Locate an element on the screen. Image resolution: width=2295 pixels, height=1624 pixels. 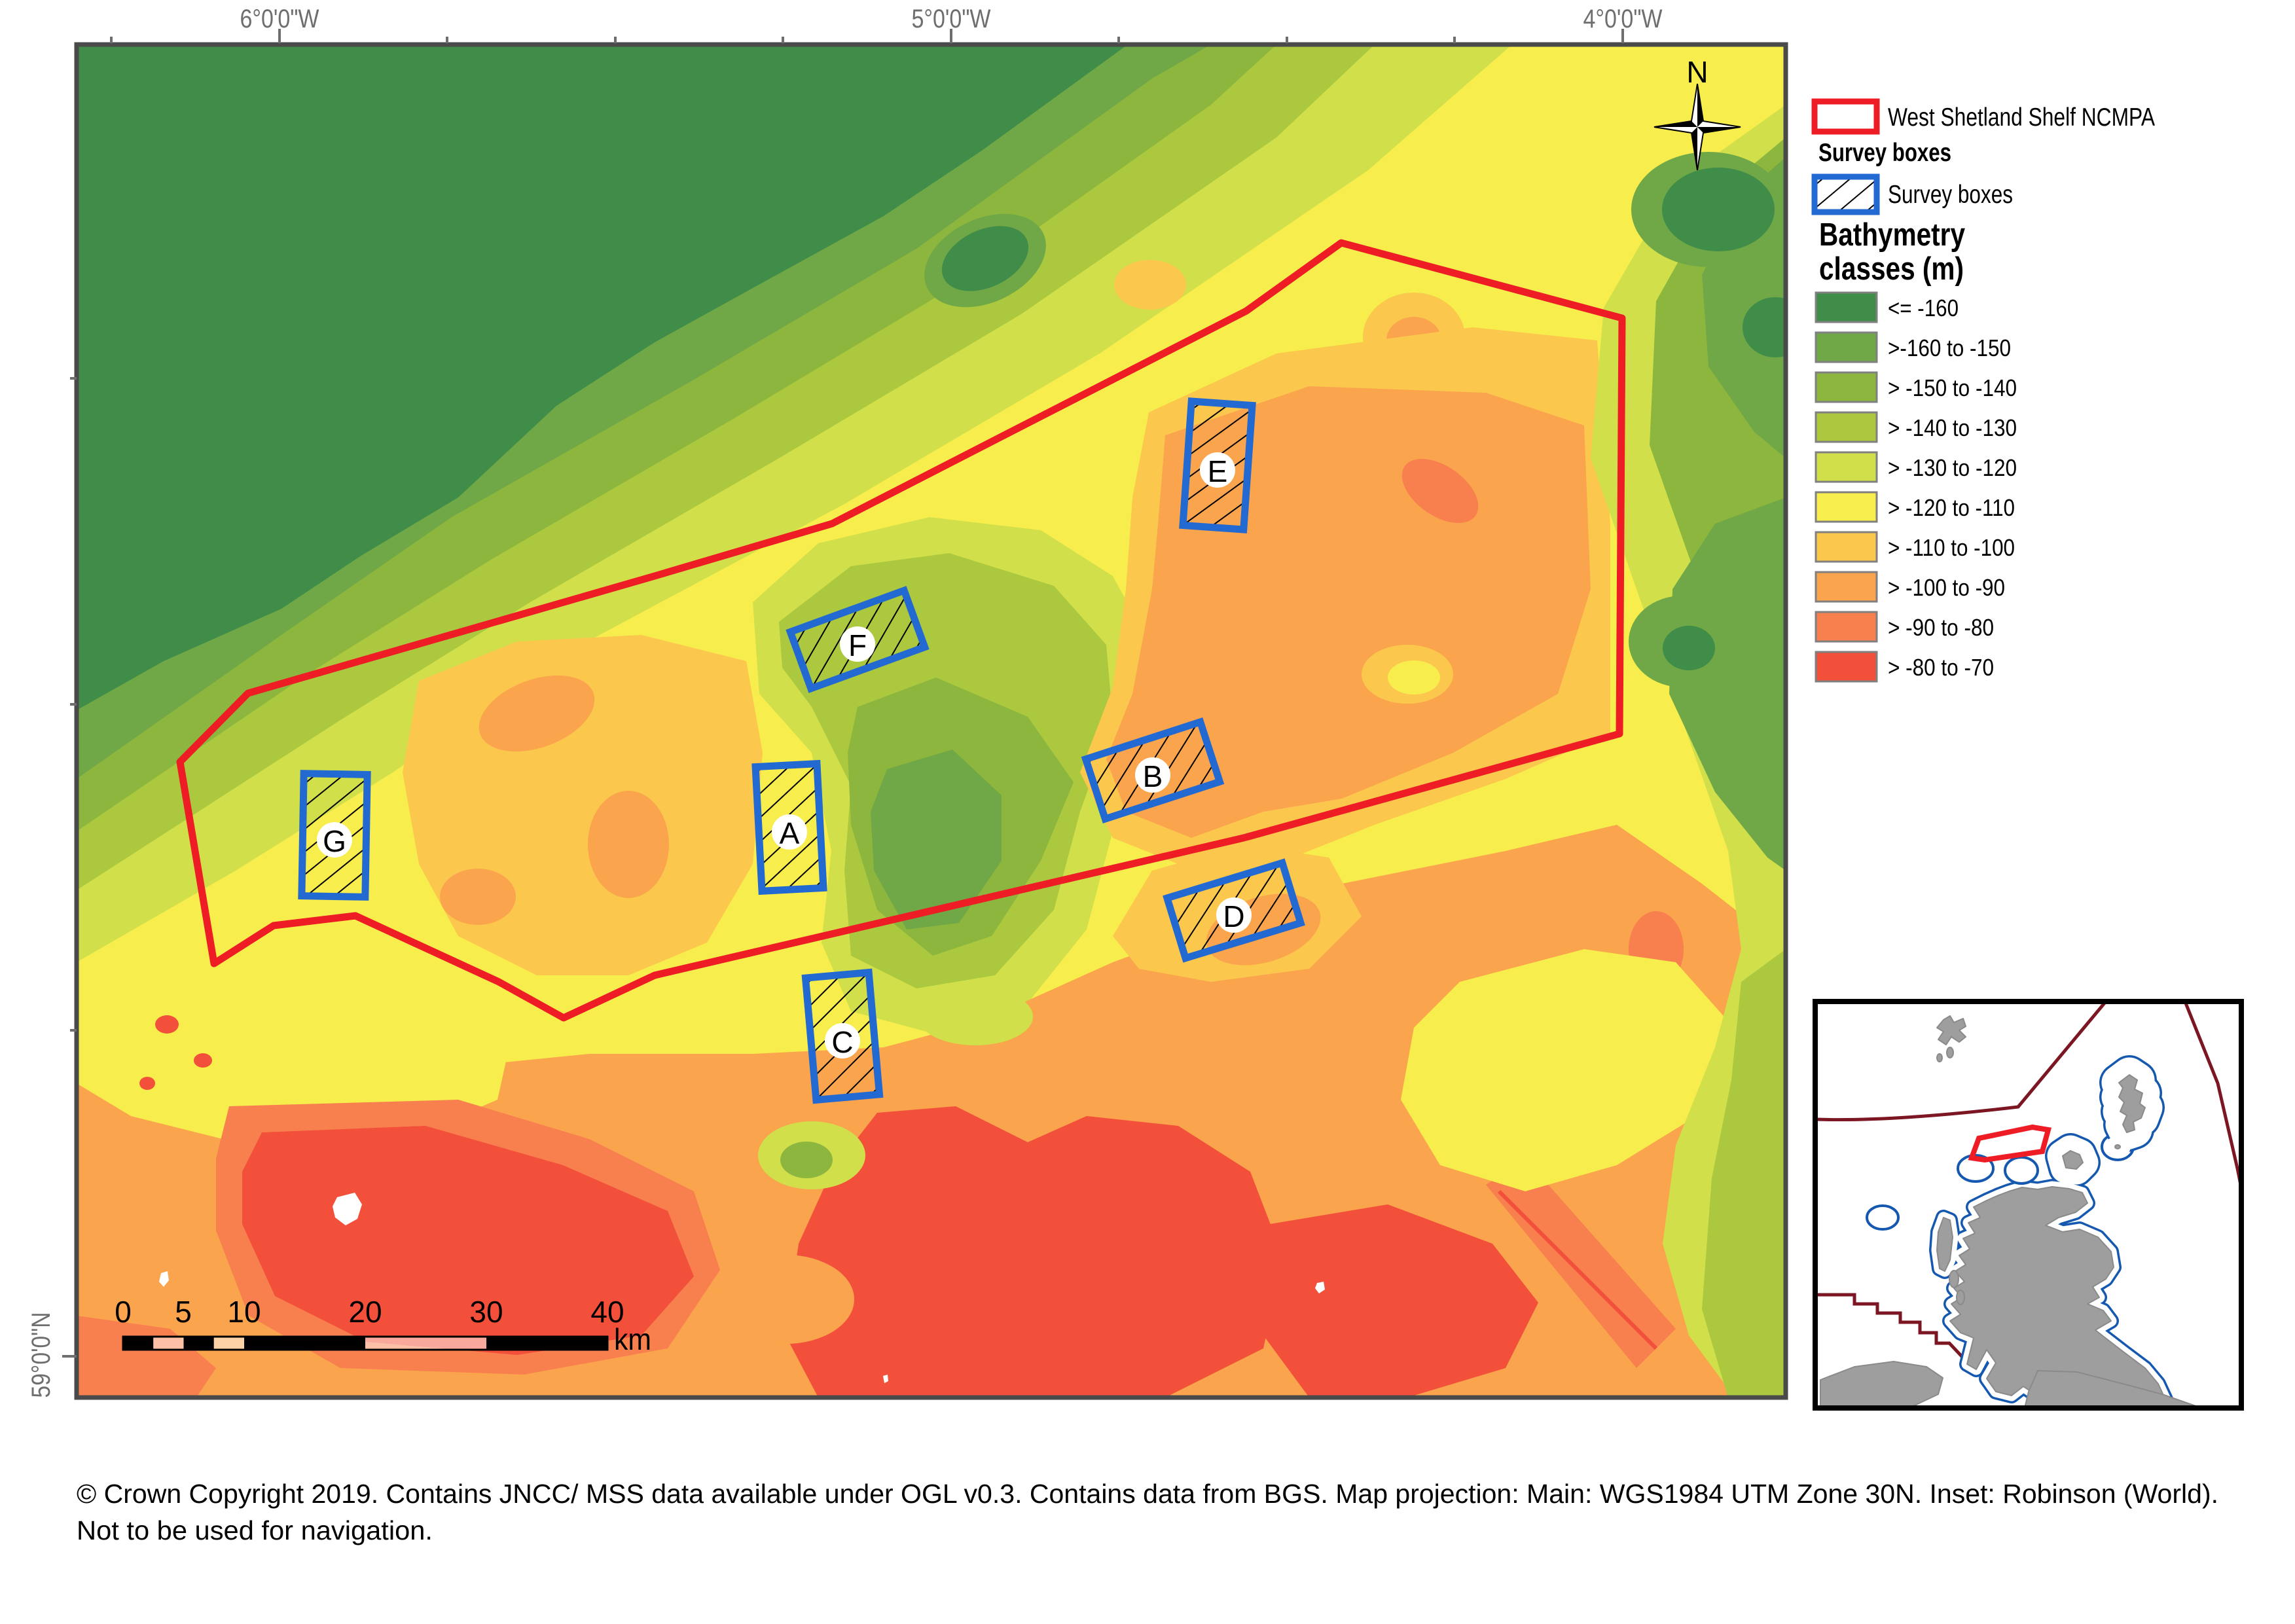
svg-text: 5 is located at coordinates (183, 1312).